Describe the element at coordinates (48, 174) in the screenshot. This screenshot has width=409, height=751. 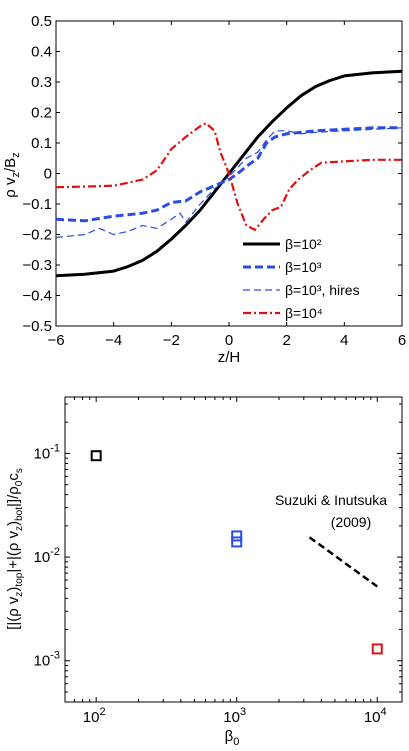
I see `top-ytick-label: 0` at that location.